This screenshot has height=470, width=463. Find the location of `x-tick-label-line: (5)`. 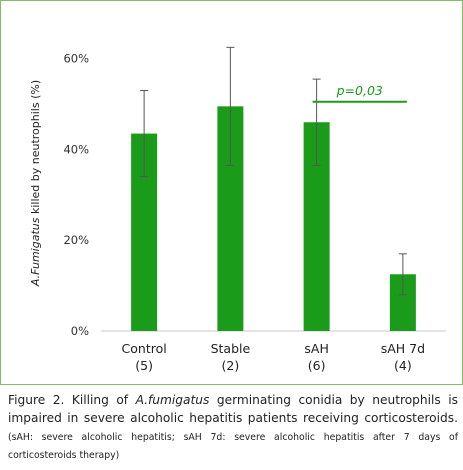

x-tick-label-line: (5) is located at coordinates (144, 365).